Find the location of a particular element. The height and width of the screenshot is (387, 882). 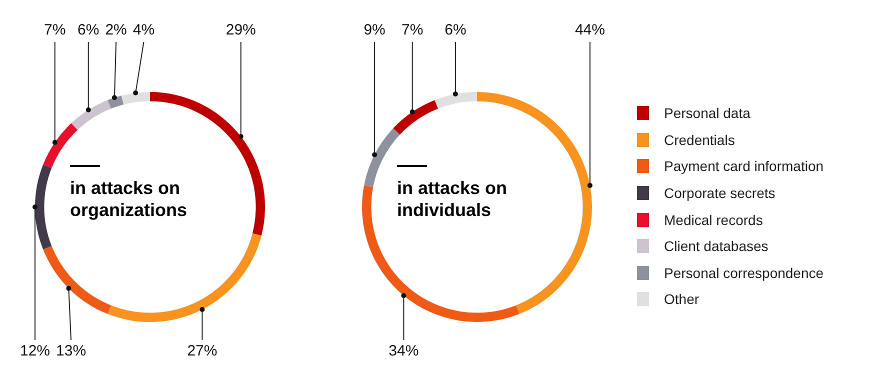

legend-label: Payment card information is located at coordinates (744, 166).